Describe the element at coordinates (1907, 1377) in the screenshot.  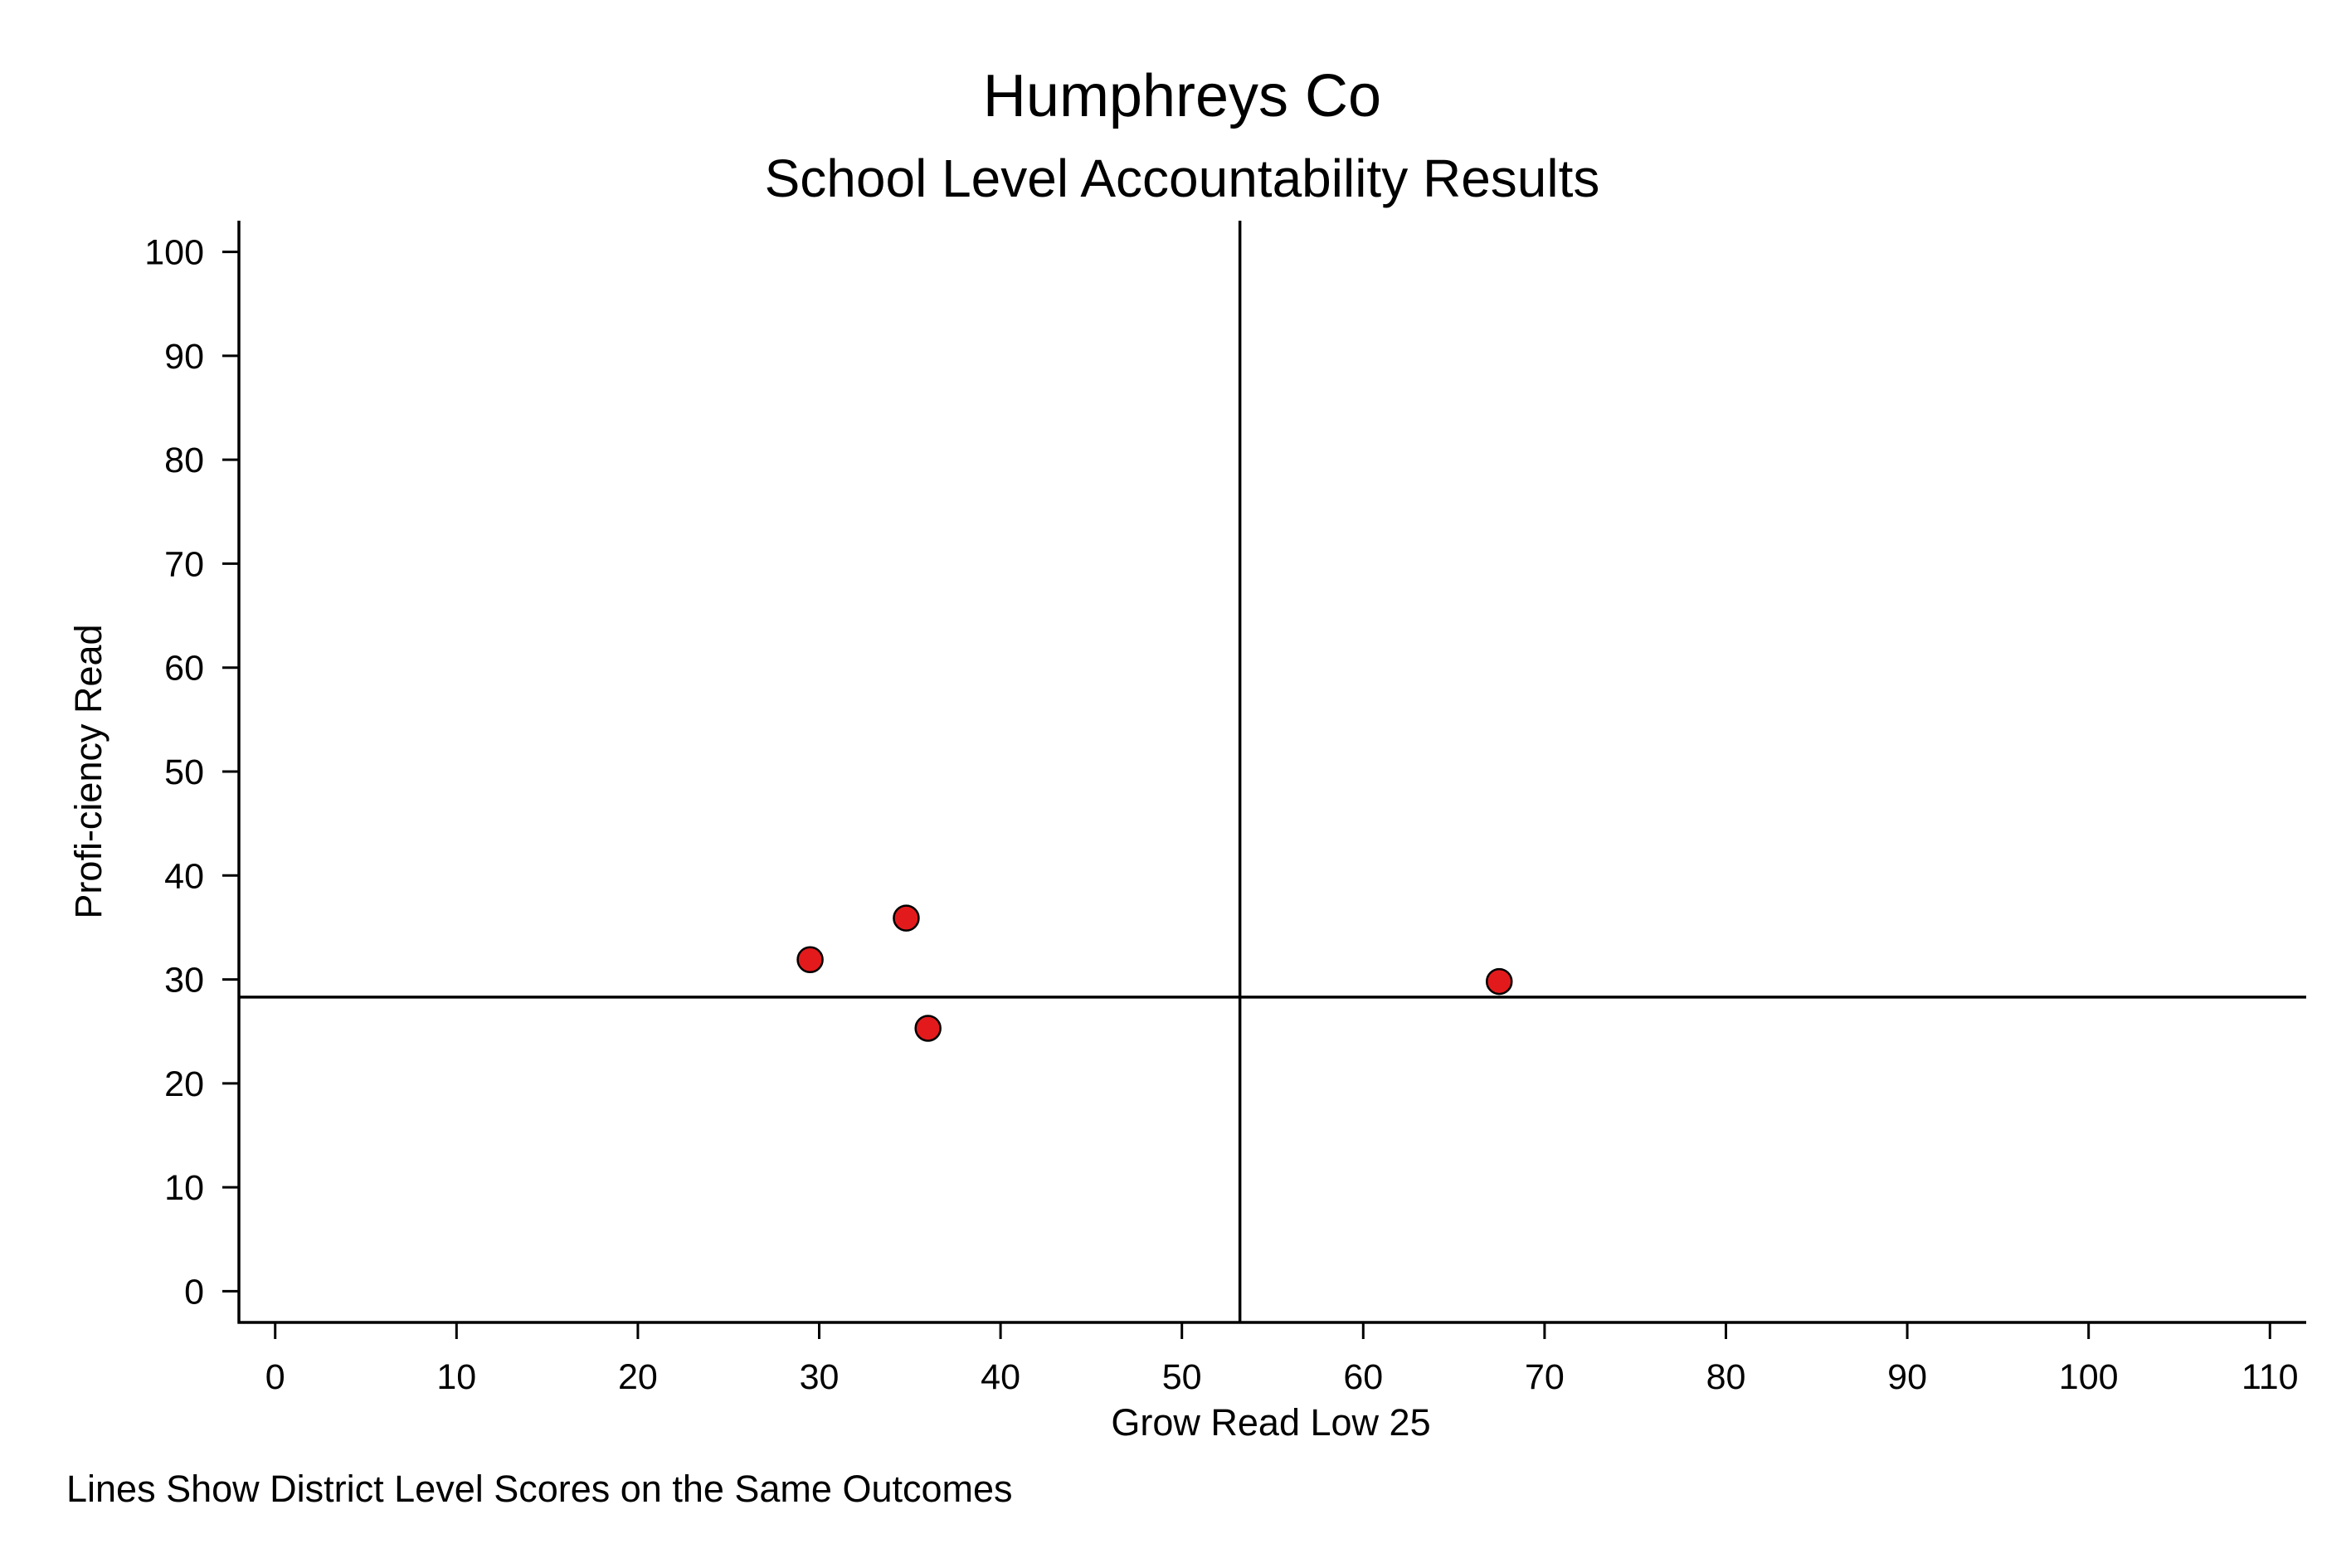
I see `x-tick-label-9: 90` at that location.